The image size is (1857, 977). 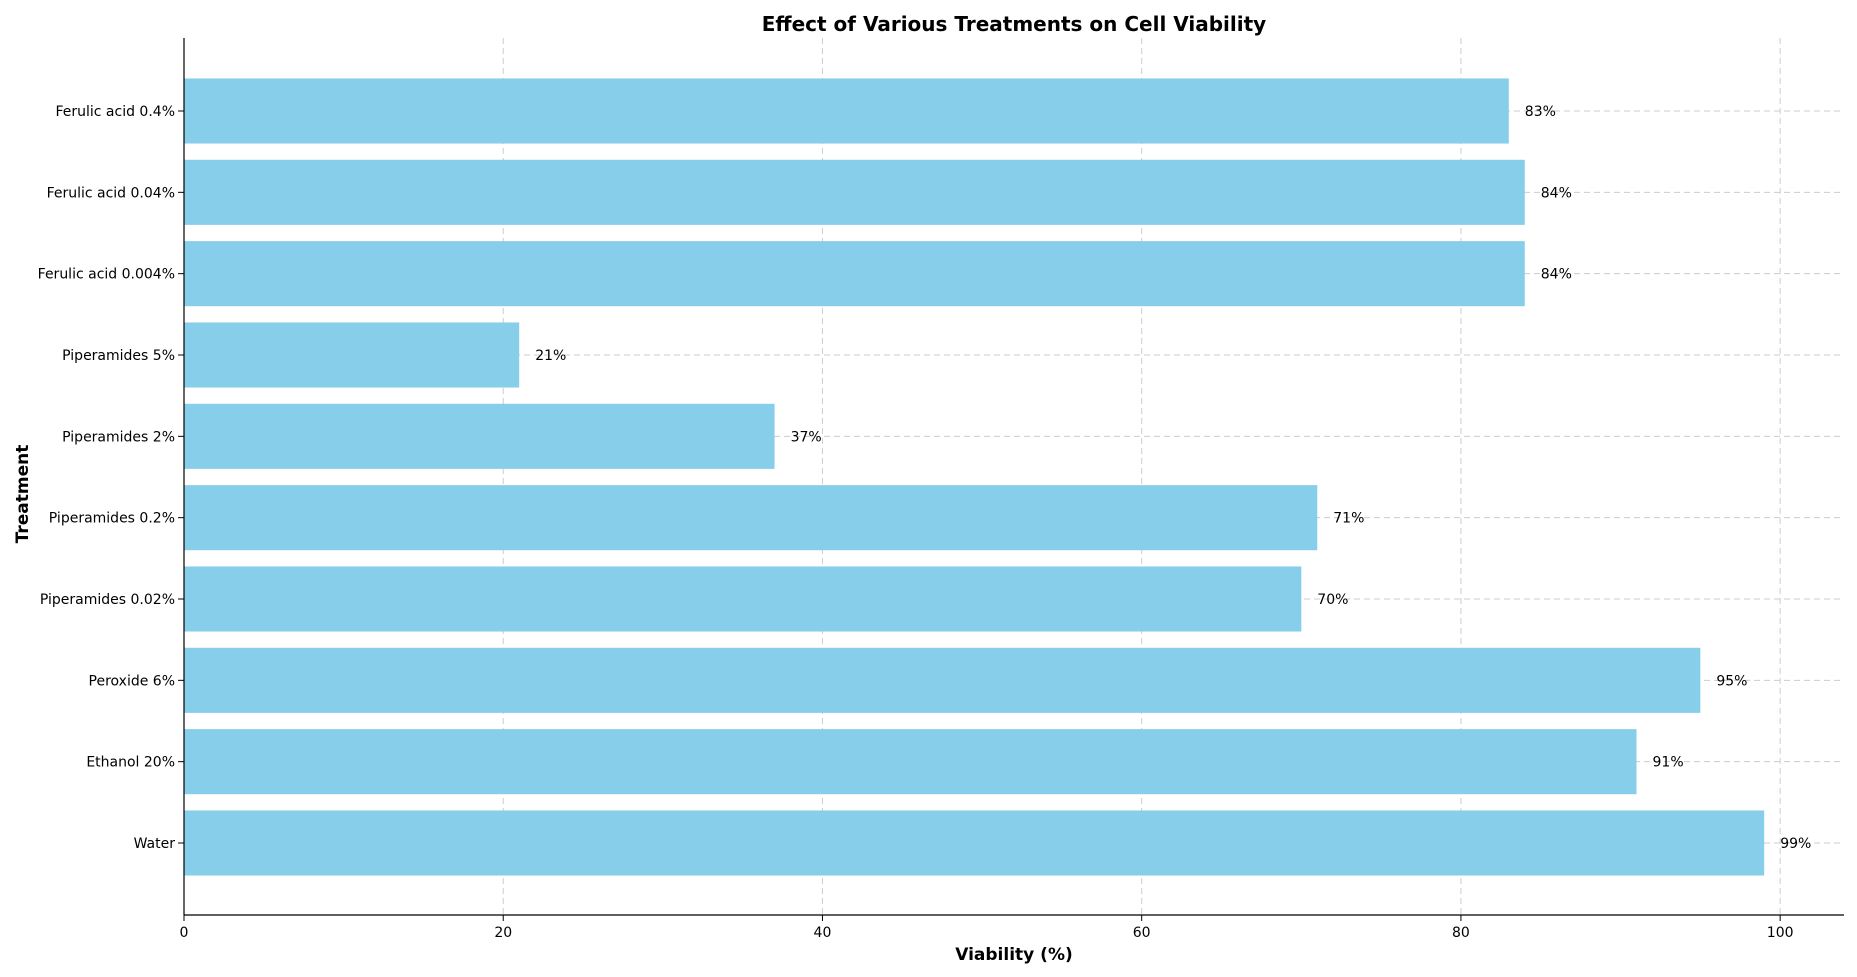 I want to click on data-label: 83%, so click(x=1540, y=112).